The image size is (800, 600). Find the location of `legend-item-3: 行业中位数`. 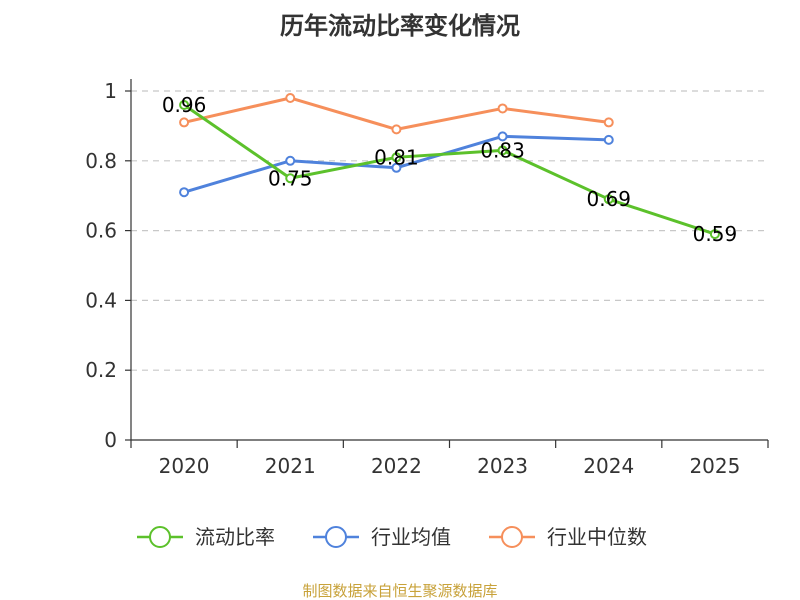

legend-item-3: 行业中位数 is located at coordinates (568, 537).